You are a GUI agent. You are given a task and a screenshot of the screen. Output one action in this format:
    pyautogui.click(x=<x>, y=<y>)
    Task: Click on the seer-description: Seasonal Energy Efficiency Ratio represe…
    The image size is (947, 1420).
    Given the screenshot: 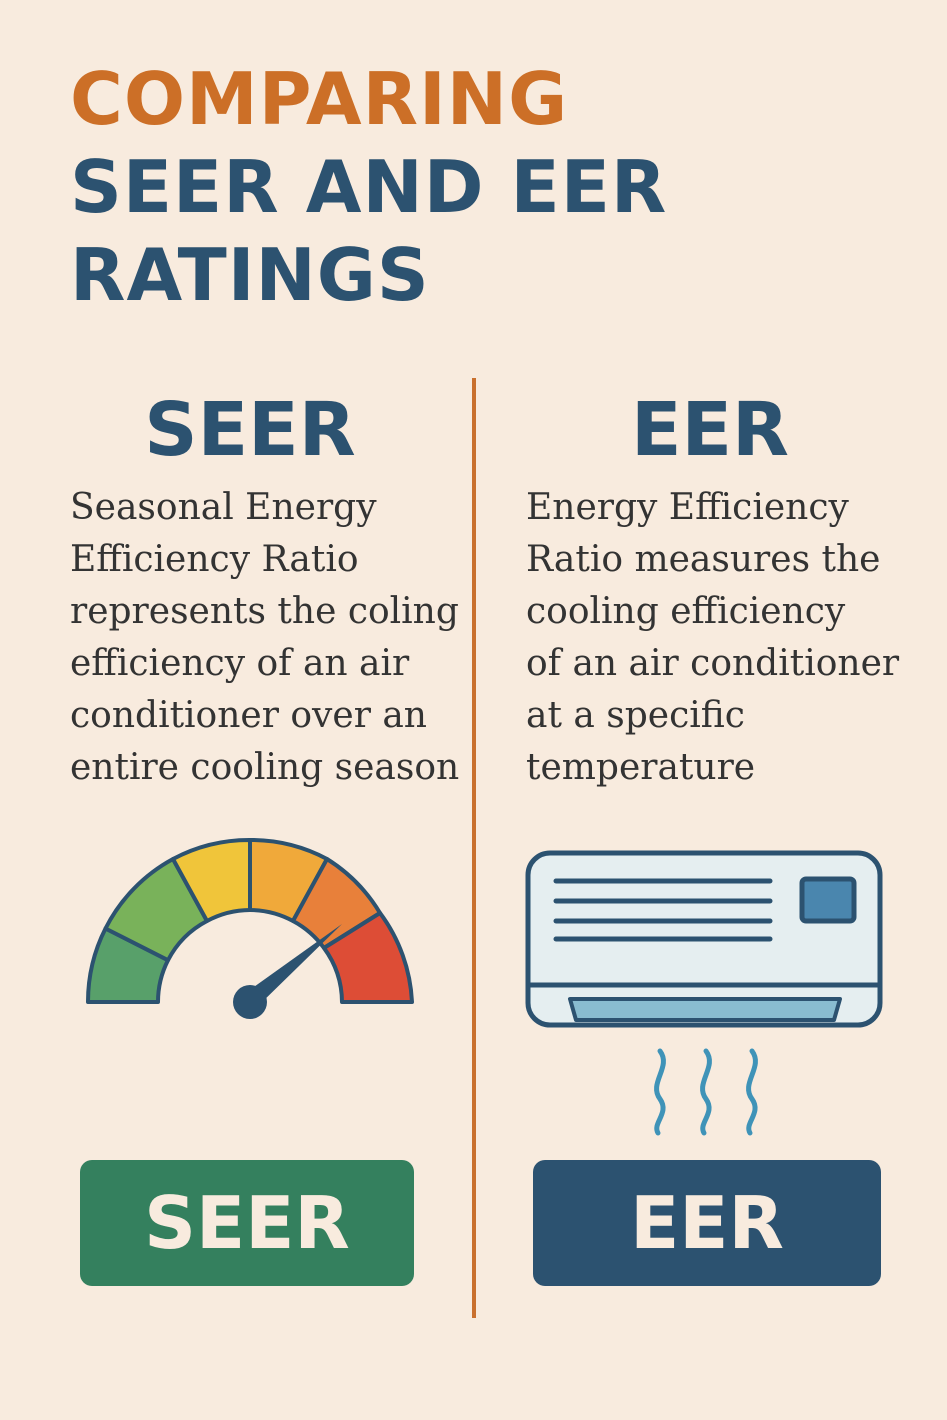 What is the action you would take?
    pyautogui.click(x=265, y=637)
    